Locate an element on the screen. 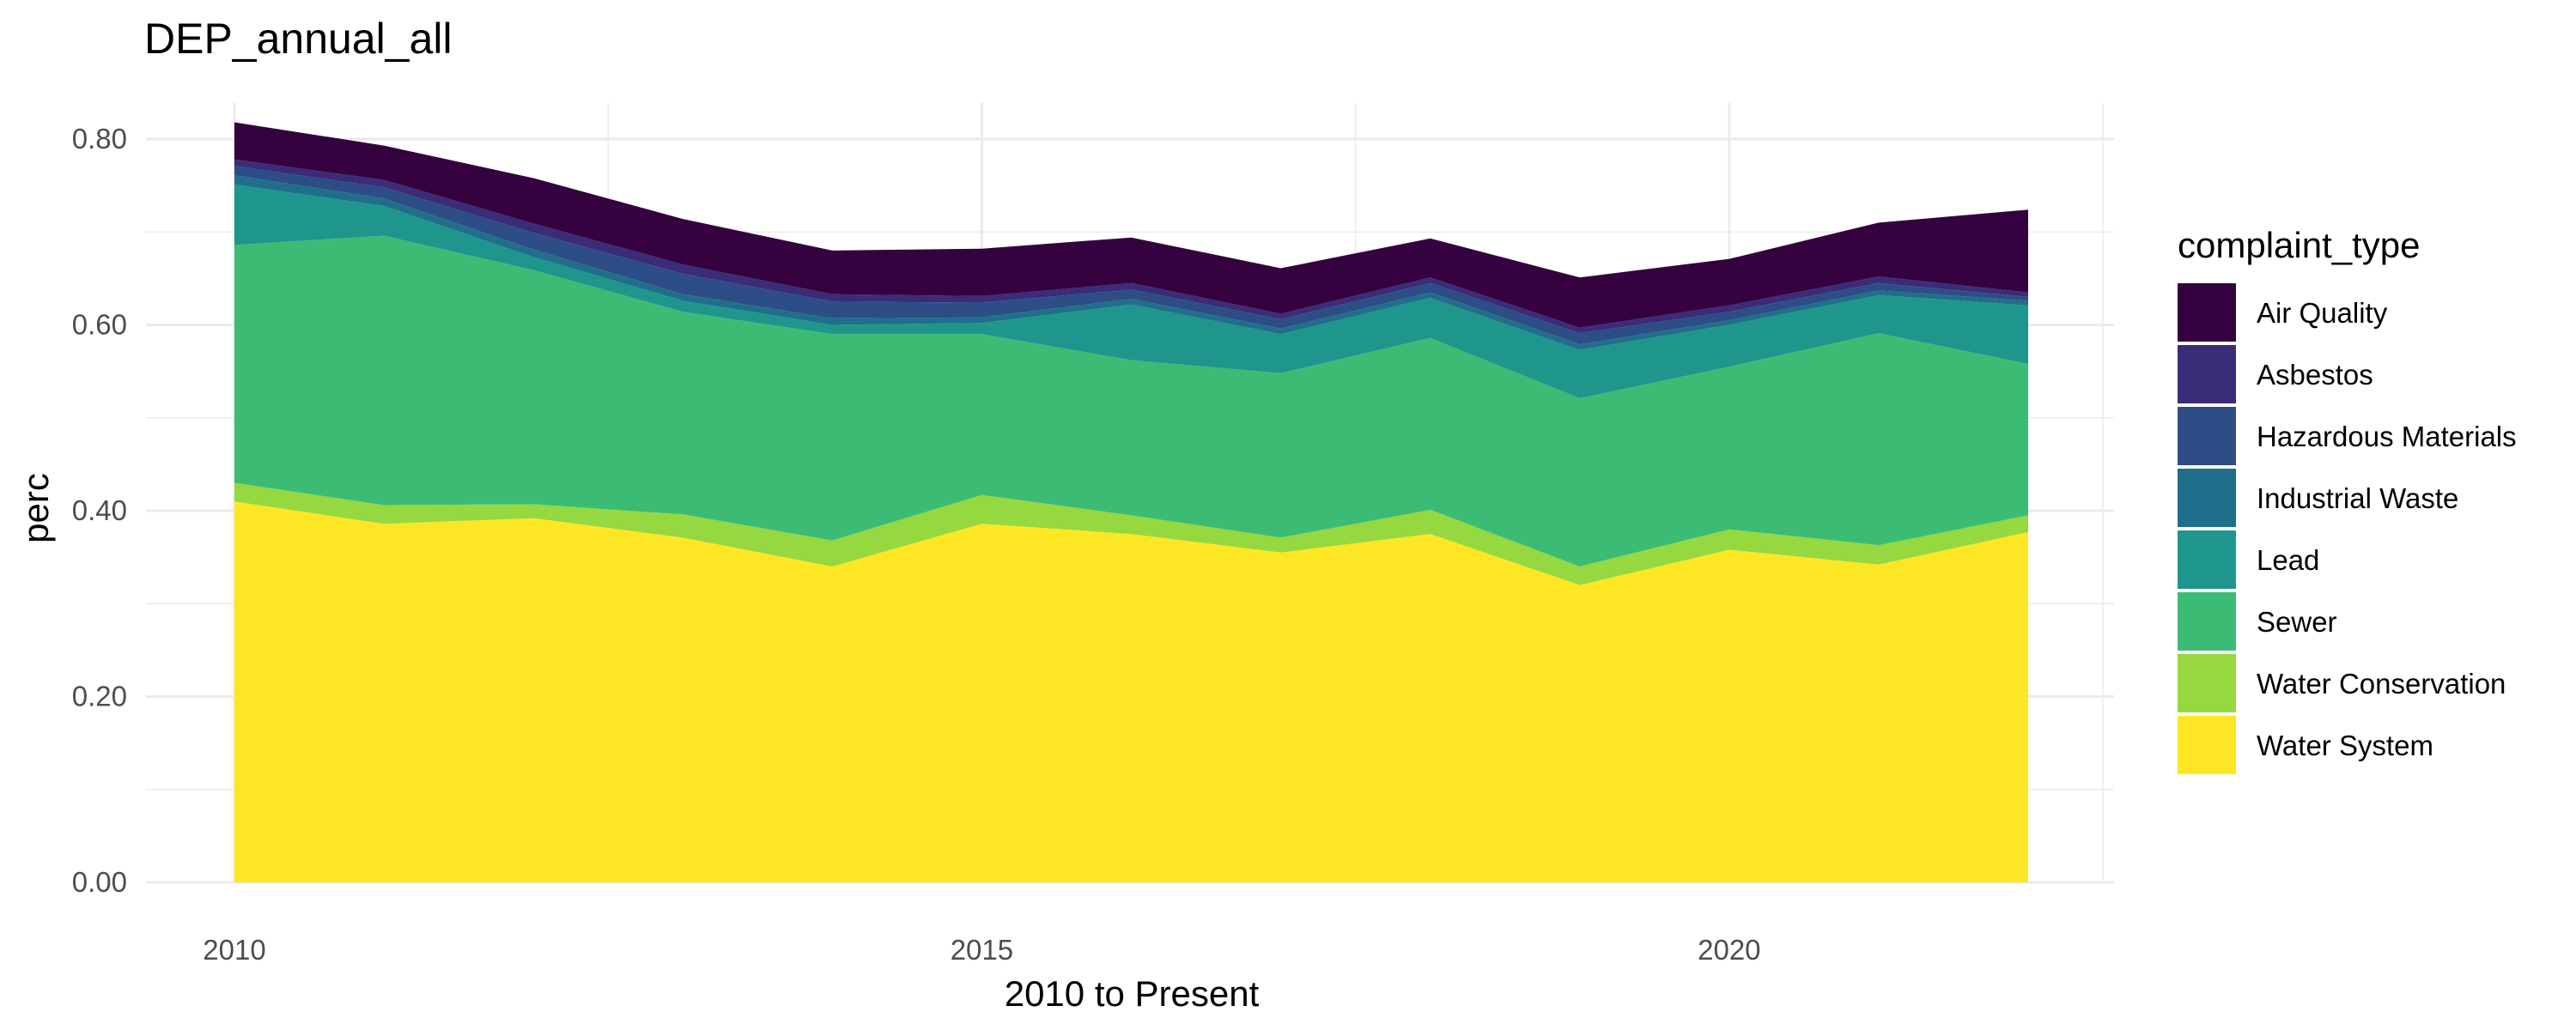  area-asbestos is located at coordinates (1131, 246).